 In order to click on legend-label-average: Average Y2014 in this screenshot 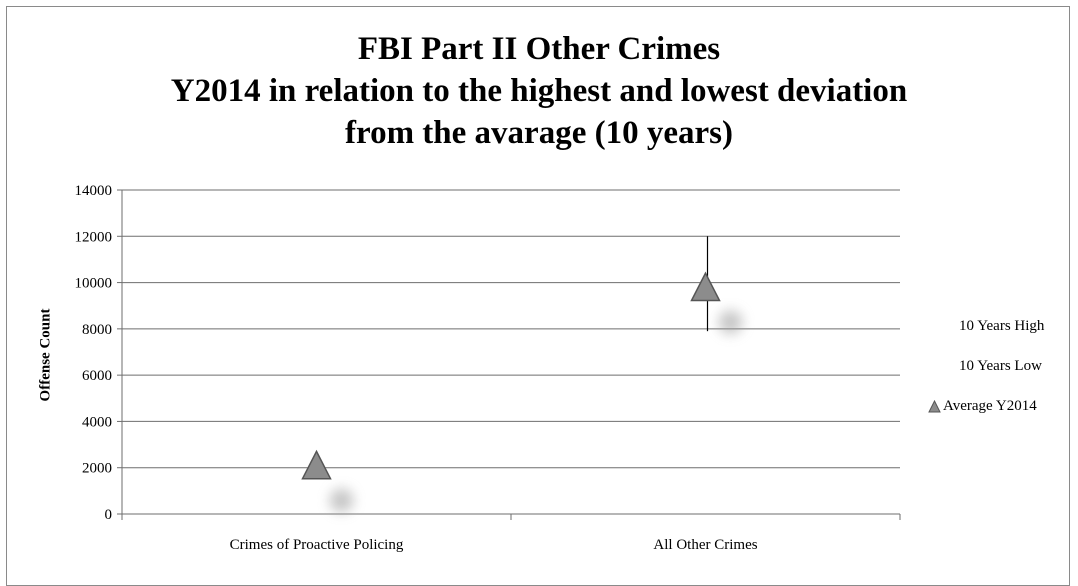, I will do `click(990, 406)`.